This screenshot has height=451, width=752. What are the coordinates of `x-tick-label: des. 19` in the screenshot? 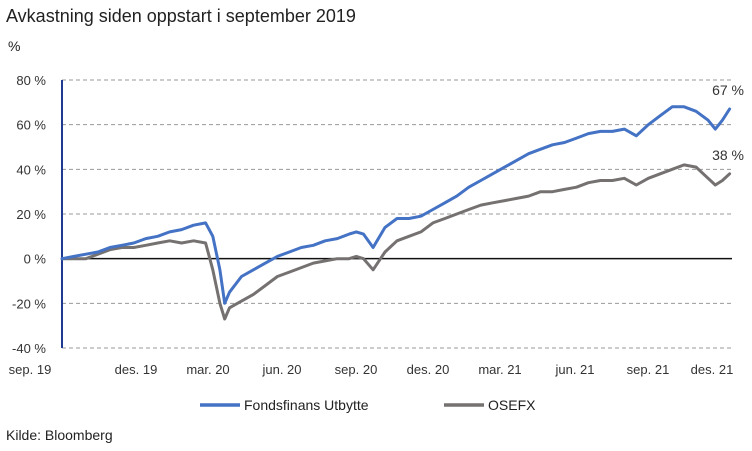 It's located at (136, 369).